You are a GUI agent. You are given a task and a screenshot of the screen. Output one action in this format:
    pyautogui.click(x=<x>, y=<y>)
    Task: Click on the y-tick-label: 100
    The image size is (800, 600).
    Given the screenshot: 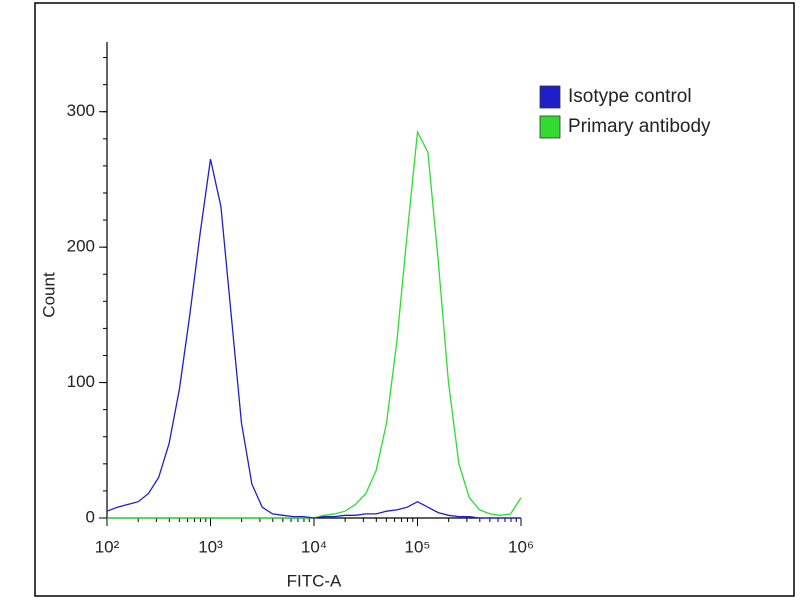 What is the action you would take?
    pyautogui.click(x=81, y=381)
    